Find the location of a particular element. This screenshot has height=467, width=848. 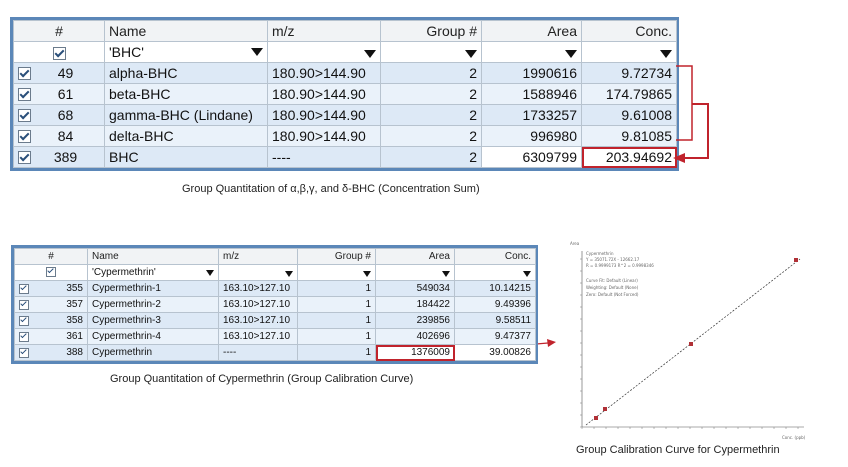

conc-value: 9.72734 is located at coordinates (629, 73).